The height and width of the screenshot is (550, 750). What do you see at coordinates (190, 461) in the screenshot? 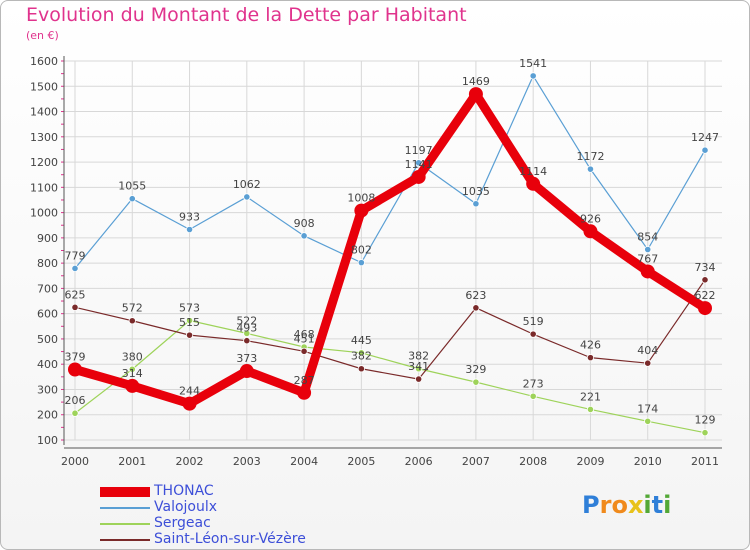
I see `x-tick-label: 2002` at bounding box center [190, 461].